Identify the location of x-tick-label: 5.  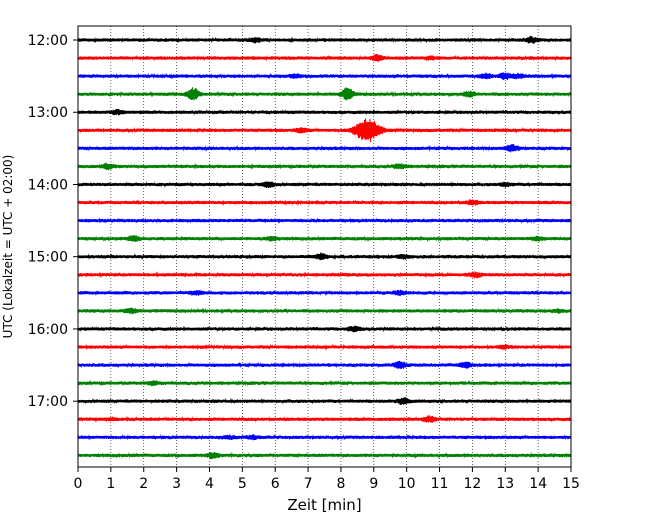
(242, 484).